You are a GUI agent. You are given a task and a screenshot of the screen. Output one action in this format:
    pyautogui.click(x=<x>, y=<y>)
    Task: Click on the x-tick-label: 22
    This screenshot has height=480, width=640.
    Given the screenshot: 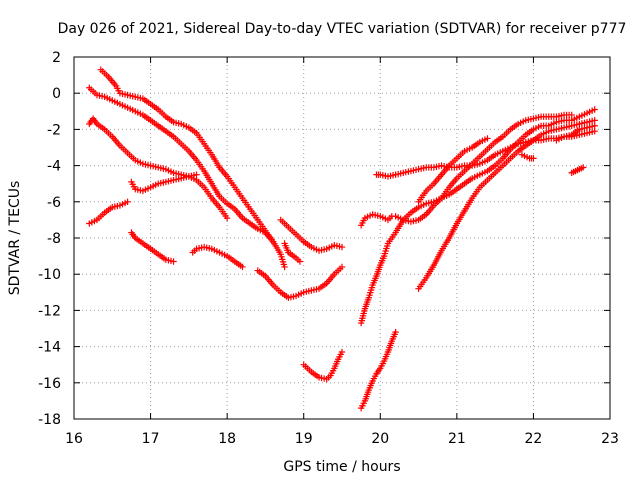 What is the action you would take?
    pyautogui.click(x=534, y=439)
    